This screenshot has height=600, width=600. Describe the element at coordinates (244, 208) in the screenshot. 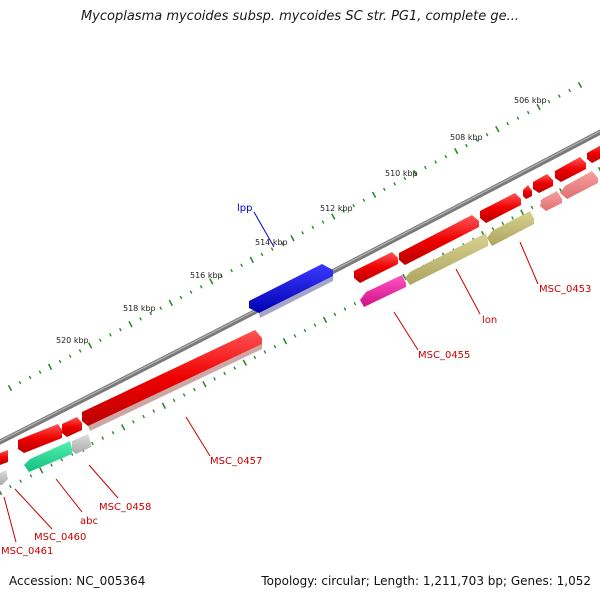

I see `gene-label-lpp: lpp` at that location.